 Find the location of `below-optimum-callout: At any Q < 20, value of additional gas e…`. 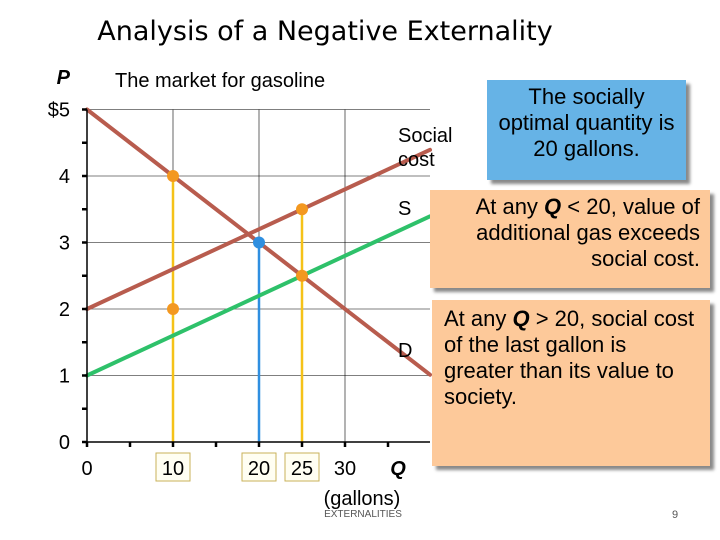

below-optimum-callout: At any Q < 20, value of additional gas e… is located at coordinates (570, 239).